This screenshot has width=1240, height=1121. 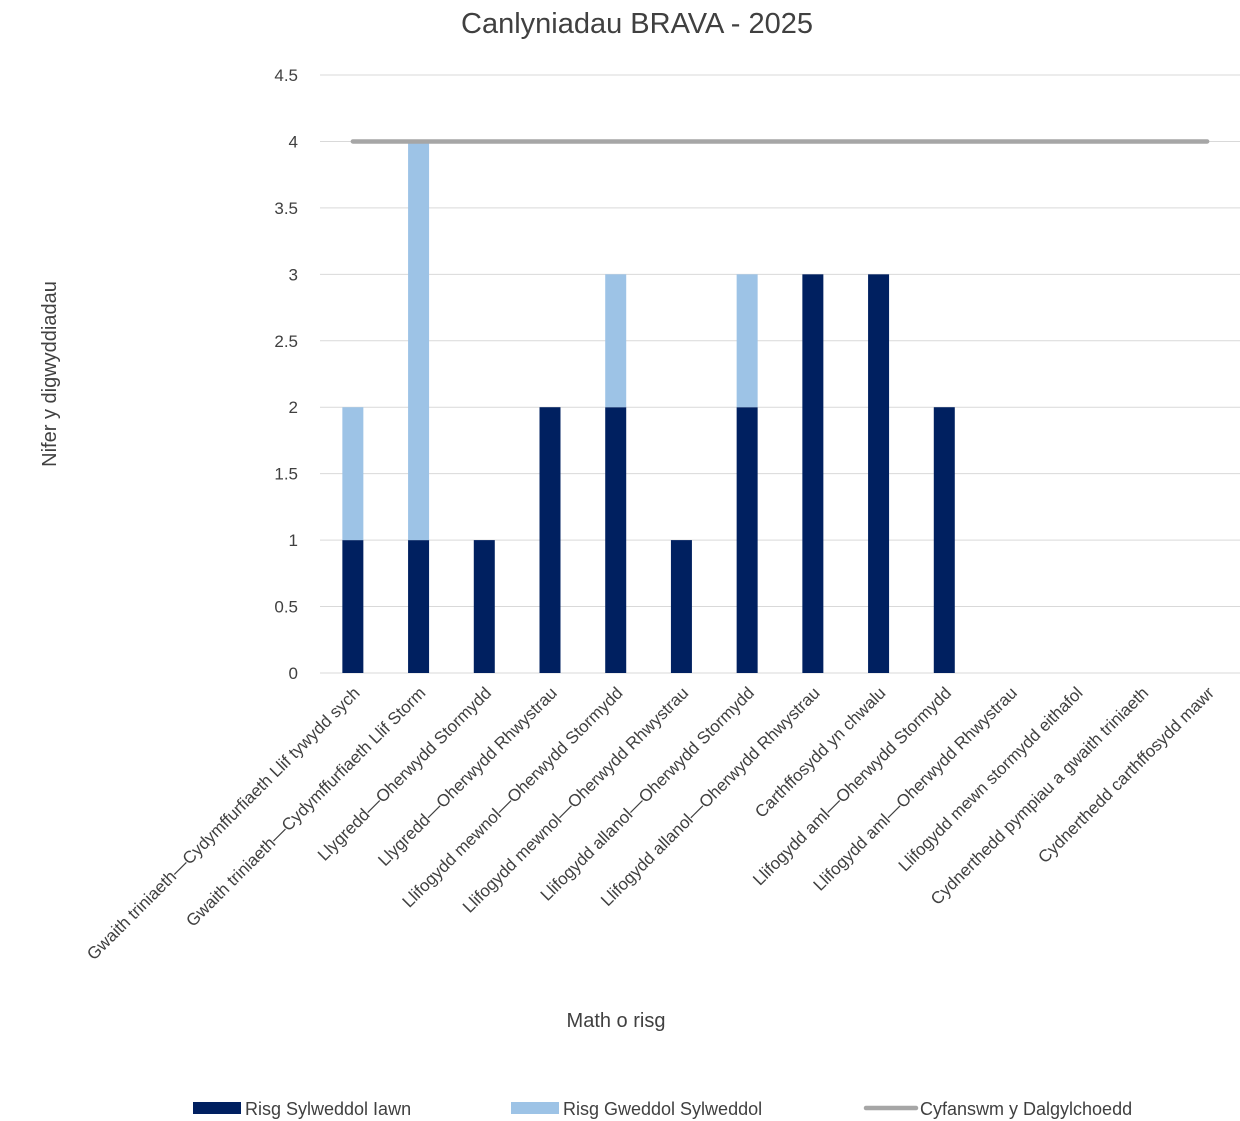 I want to click on y-tick-label: 1, so click(x=293, y=540).